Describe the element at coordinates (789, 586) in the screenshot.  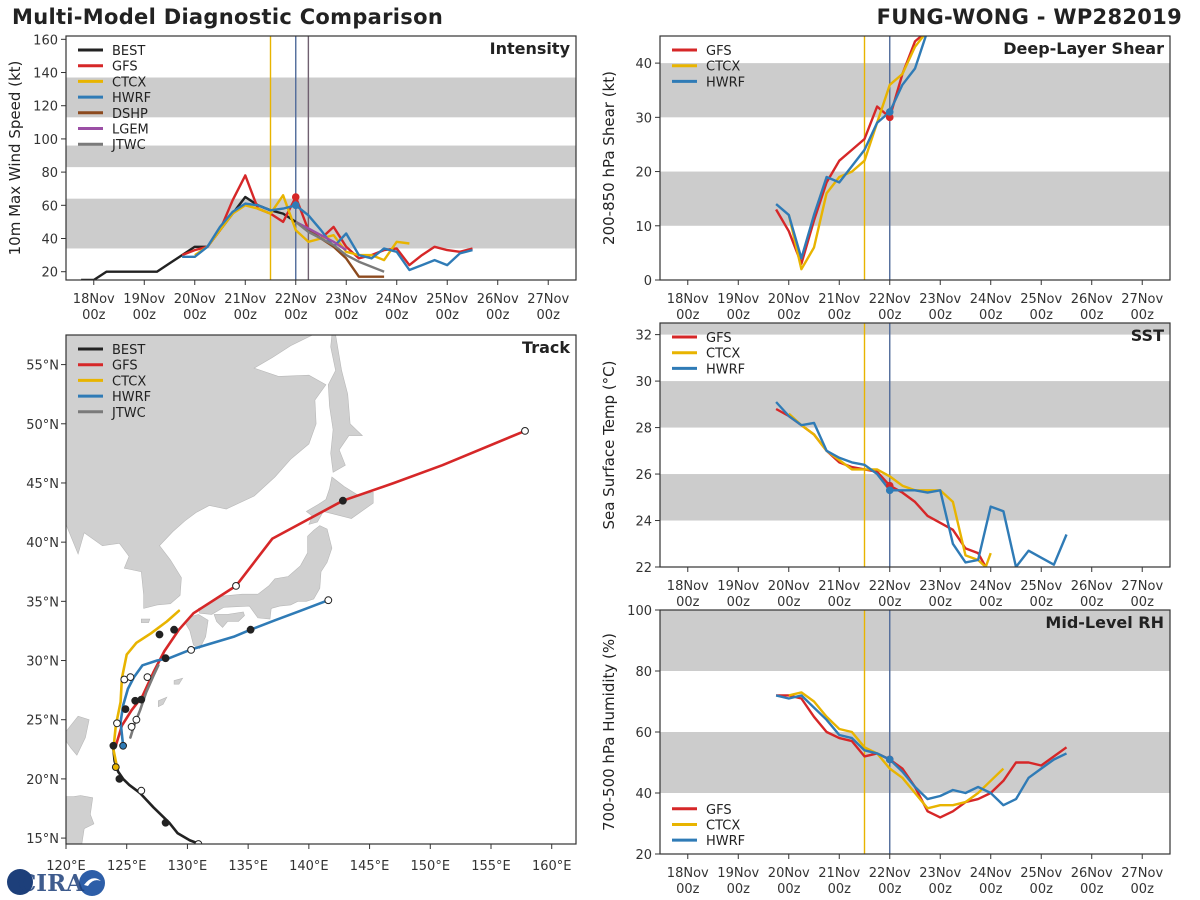
I see `sst-xtick-label-day: 20Nov` at that location.